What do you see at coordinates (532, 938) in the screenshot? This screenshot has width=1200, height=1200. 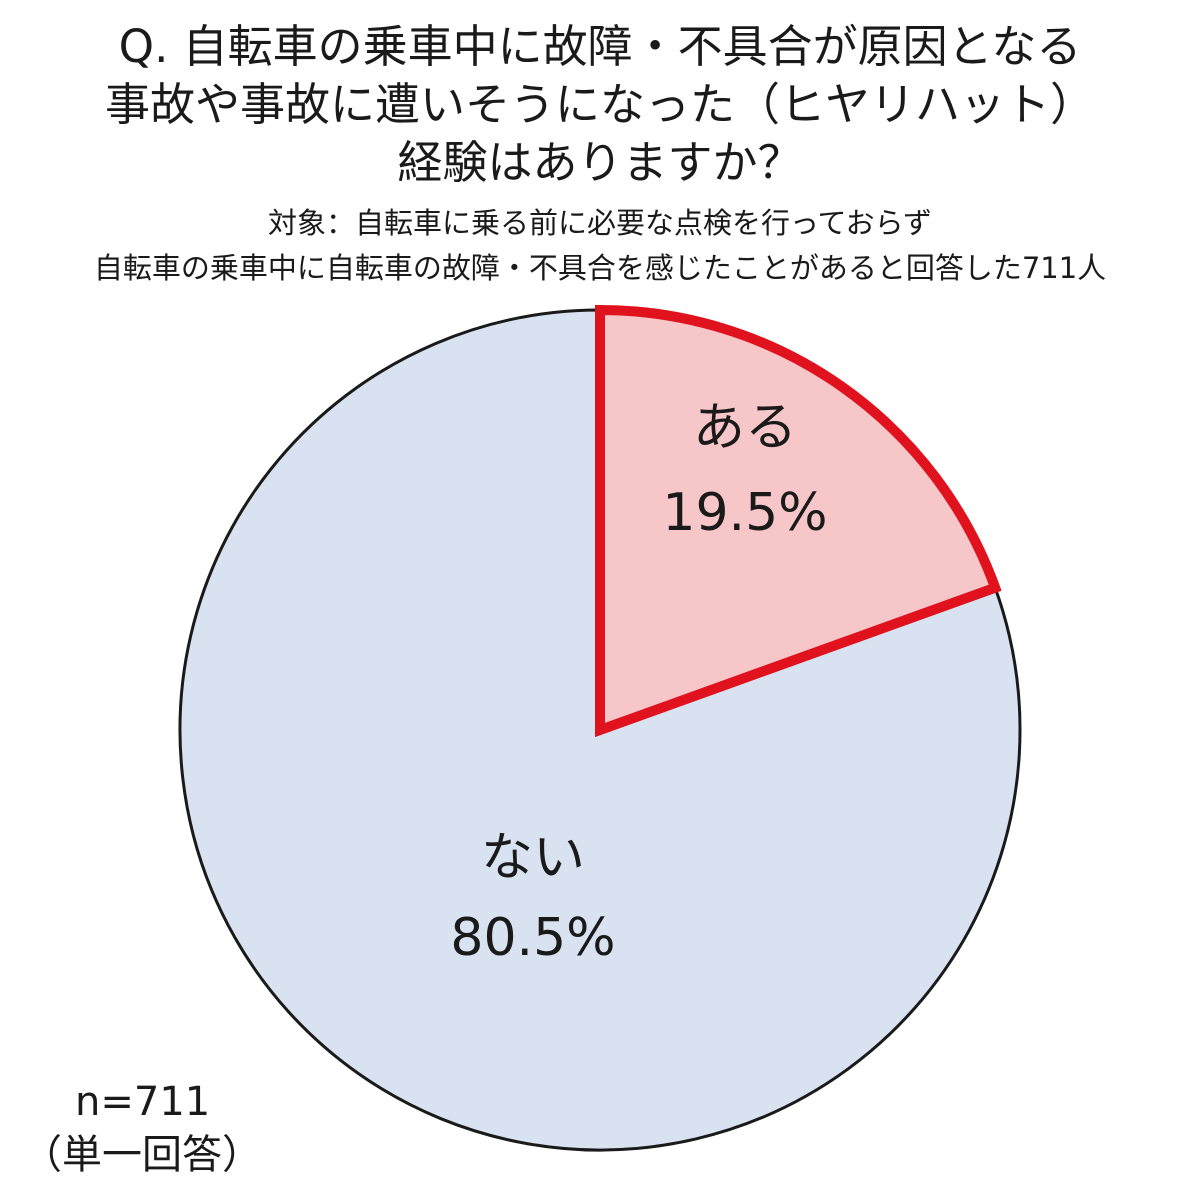 I see `slice-value-nai: 80.5%` at bounding box center [532, 938].